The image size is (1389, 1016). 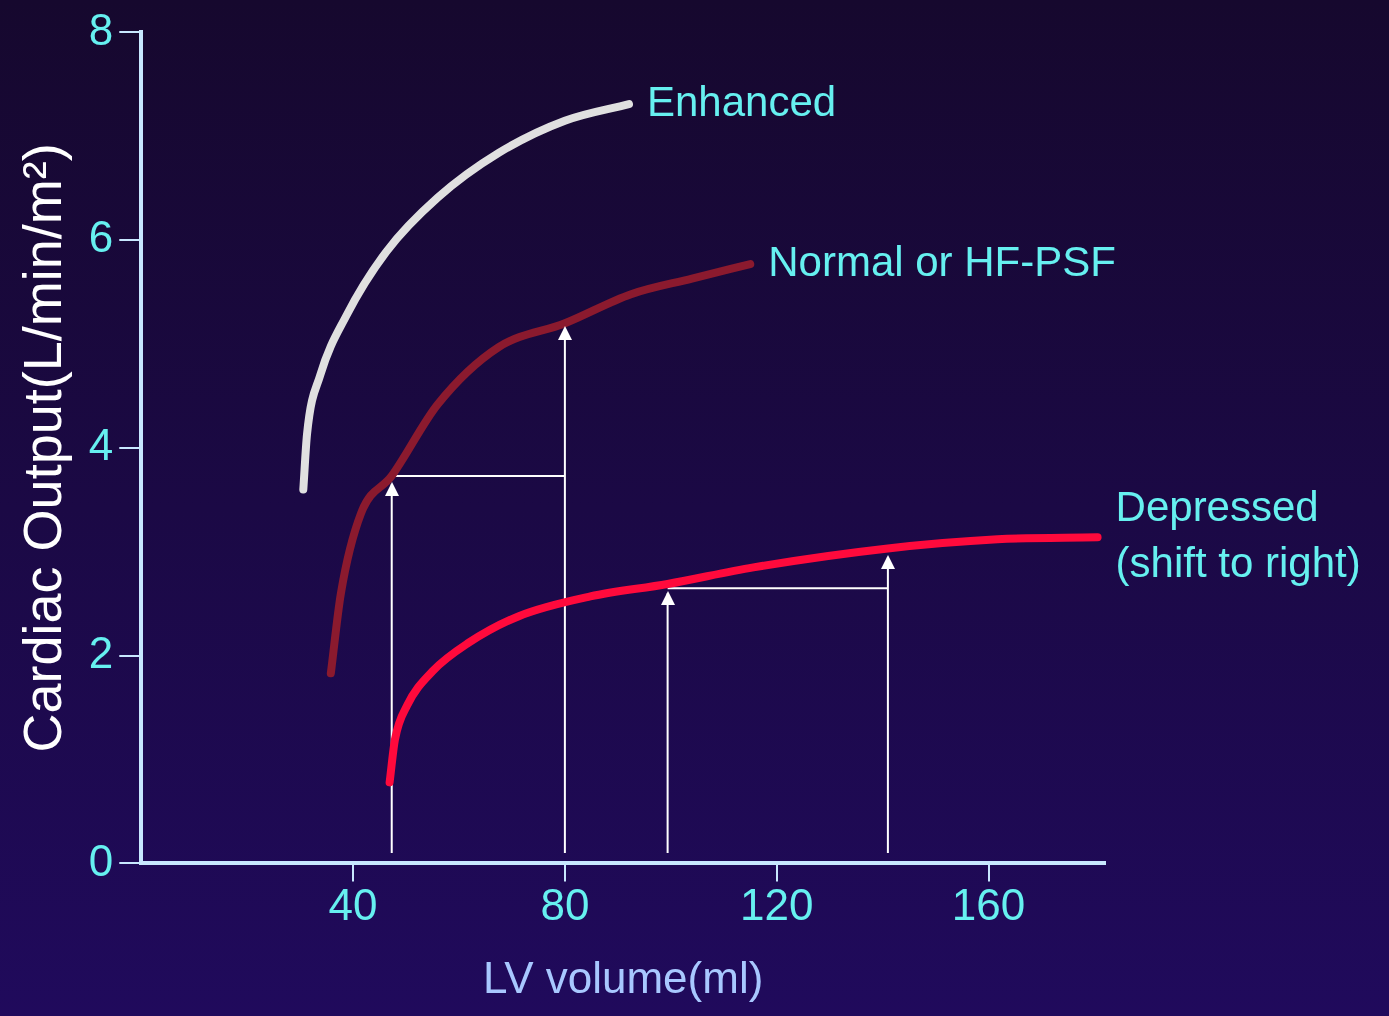 What do you see at coordinates (623, 977) in the screenshot?
I see `x-axis-title: LV volume(ml)` at bounding box center [623, 977].